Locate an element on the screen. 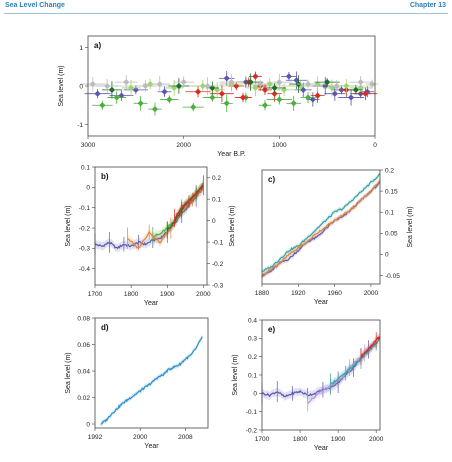 The height and width of the screenshot is (462, 452). y-tick-label: 0.15 is located at coordinates (391, 191).